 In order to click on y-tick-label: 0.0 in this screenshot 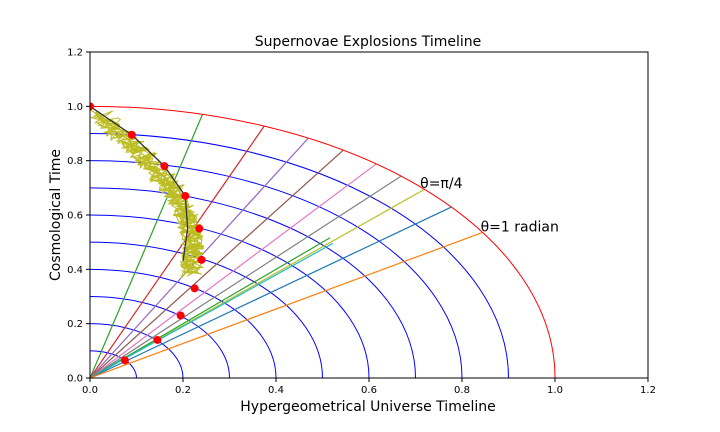, I will do `click(75, 379)`.